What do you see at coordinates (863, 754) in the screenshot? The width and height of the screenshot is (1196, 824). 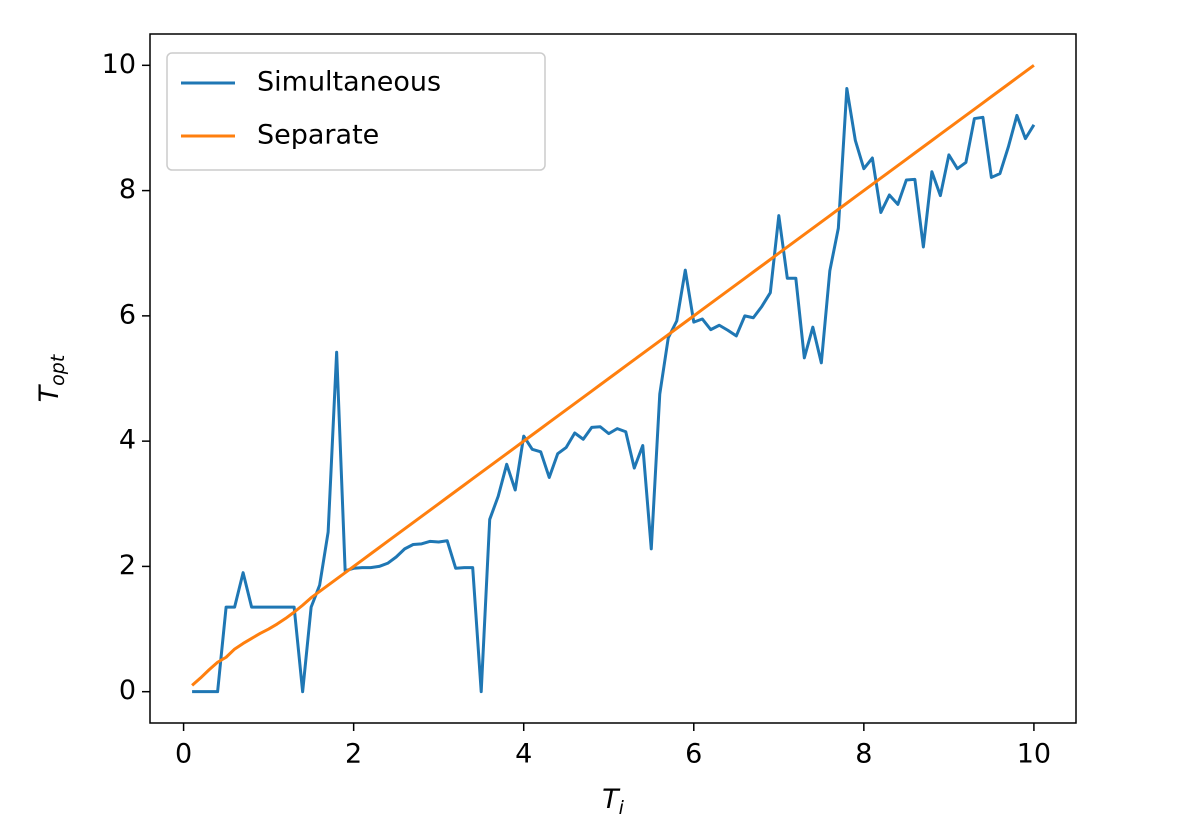 I see `x-tick-label: 8` at bounding box center [863, 754].